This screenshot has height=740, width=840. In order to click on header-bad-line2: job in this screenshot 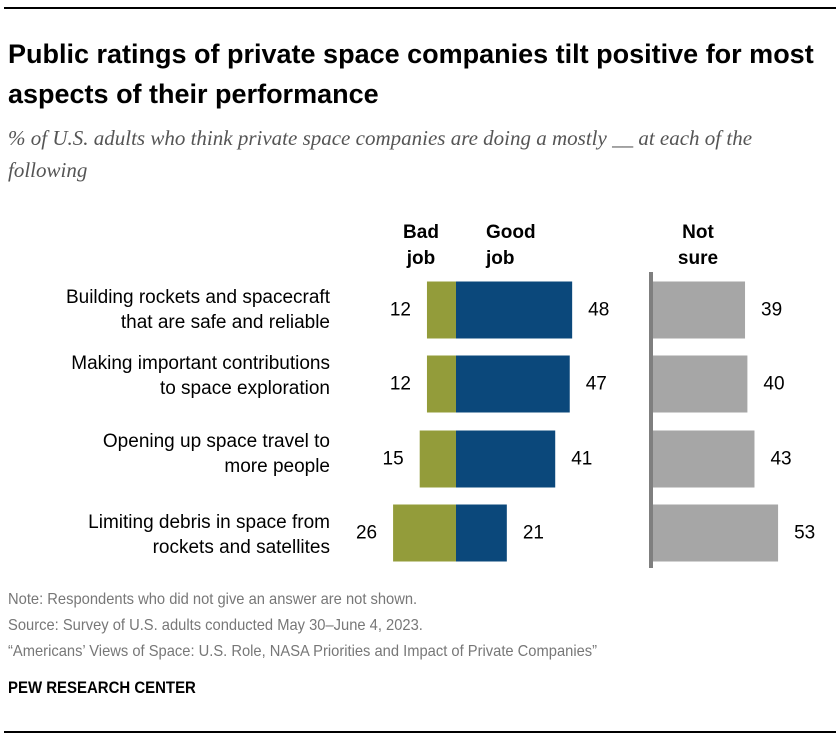, I will do `click(421, 258)`.